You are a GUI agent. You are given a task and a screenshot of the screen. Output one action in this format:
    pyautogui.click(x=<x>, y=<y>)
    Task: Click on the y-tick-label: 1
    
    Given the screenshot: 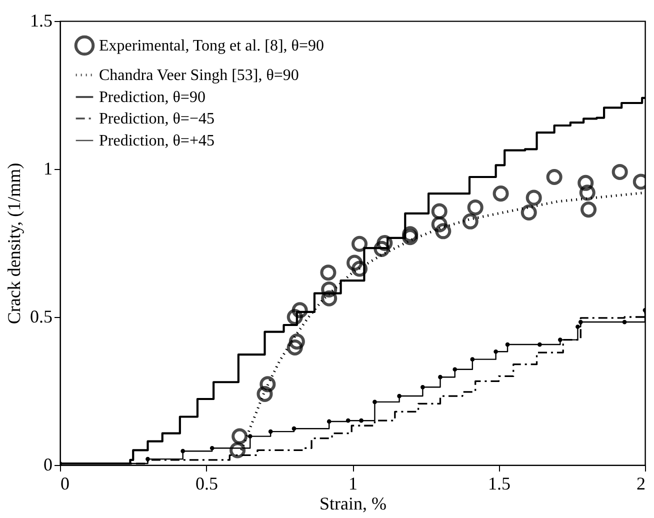 What is the action you would take?
    pyautogui.click(x=48, y=168)
    